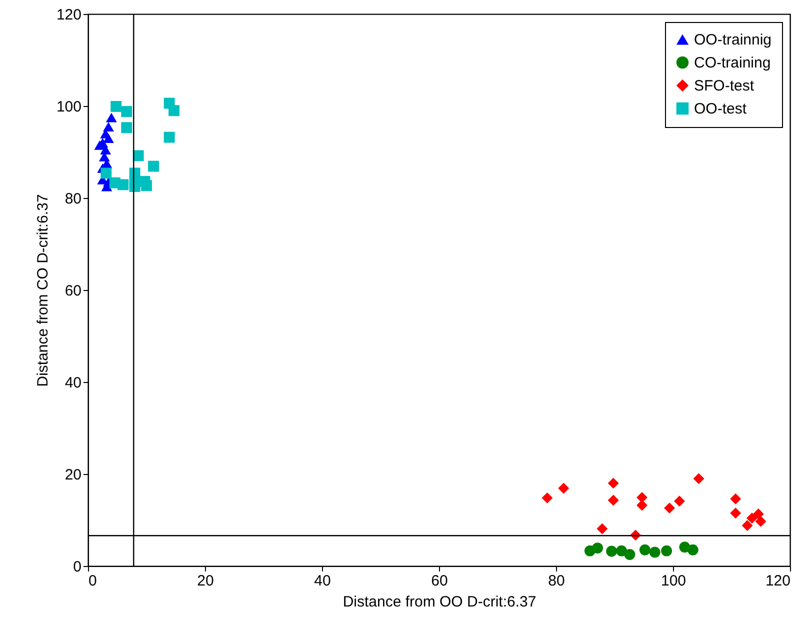 The height and width of the screenshot is (630, 811). What do you see at coordinates (73, 475) in the screenshot?
I see `y-tick-label: 20` at bounding box center [73, 475].